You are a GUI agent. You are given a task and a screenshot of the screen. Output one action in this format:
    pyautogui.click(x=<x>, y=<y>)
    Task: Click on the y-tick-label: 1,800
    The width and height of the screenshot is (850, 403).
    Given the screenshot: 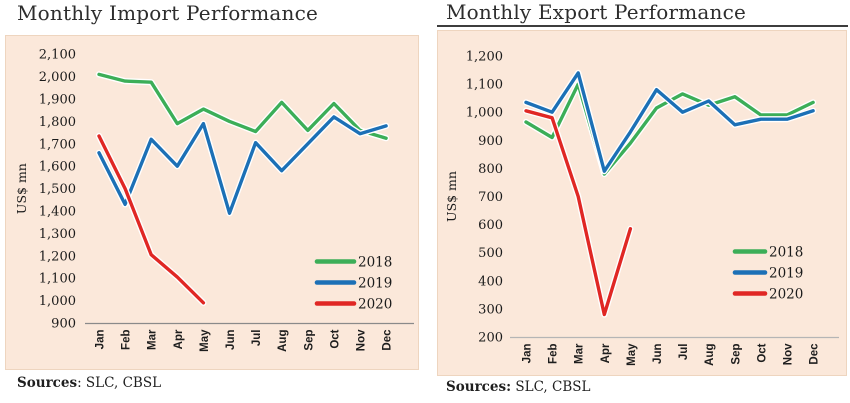 What is the action you would take?
    pyautogui.click(x=57, y=122)
    